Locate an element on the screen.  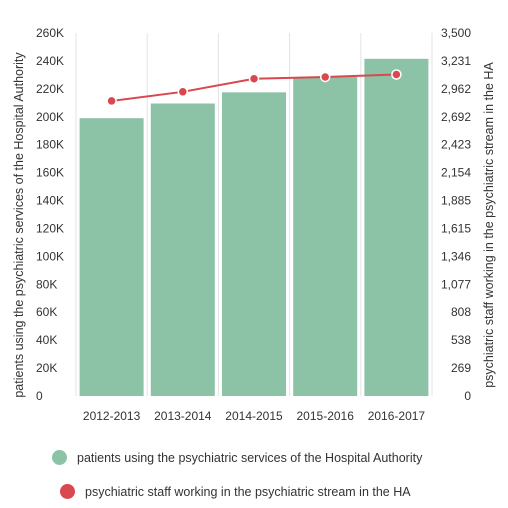
right-tick-label: 2,423 is located at coordinates (456, 145).